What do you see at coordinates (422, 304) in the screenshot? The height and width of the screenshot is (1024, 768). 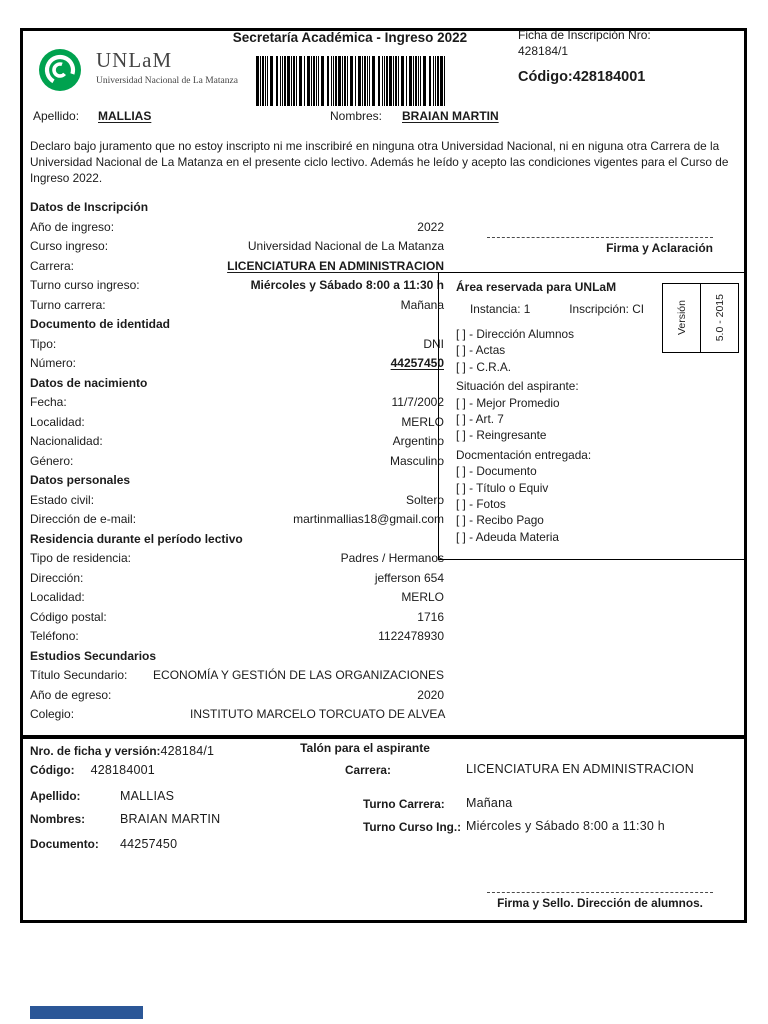 I see `field-value: Mañana` at bounding box center [422, 304].